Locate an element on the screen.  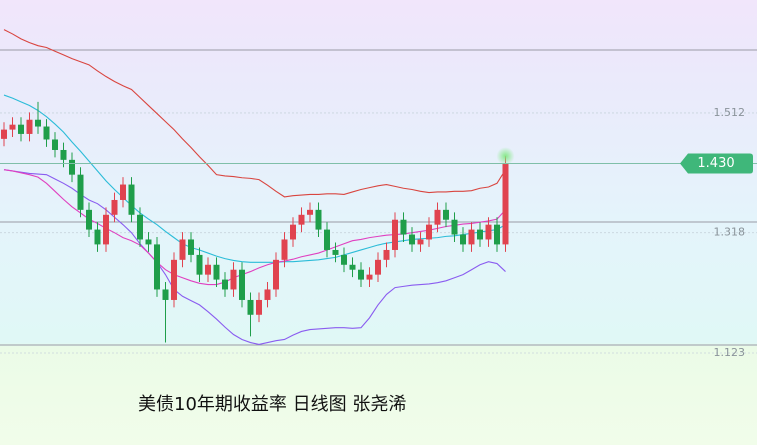
y-tick-label: 1.512 is located at coordinates (730, 112).